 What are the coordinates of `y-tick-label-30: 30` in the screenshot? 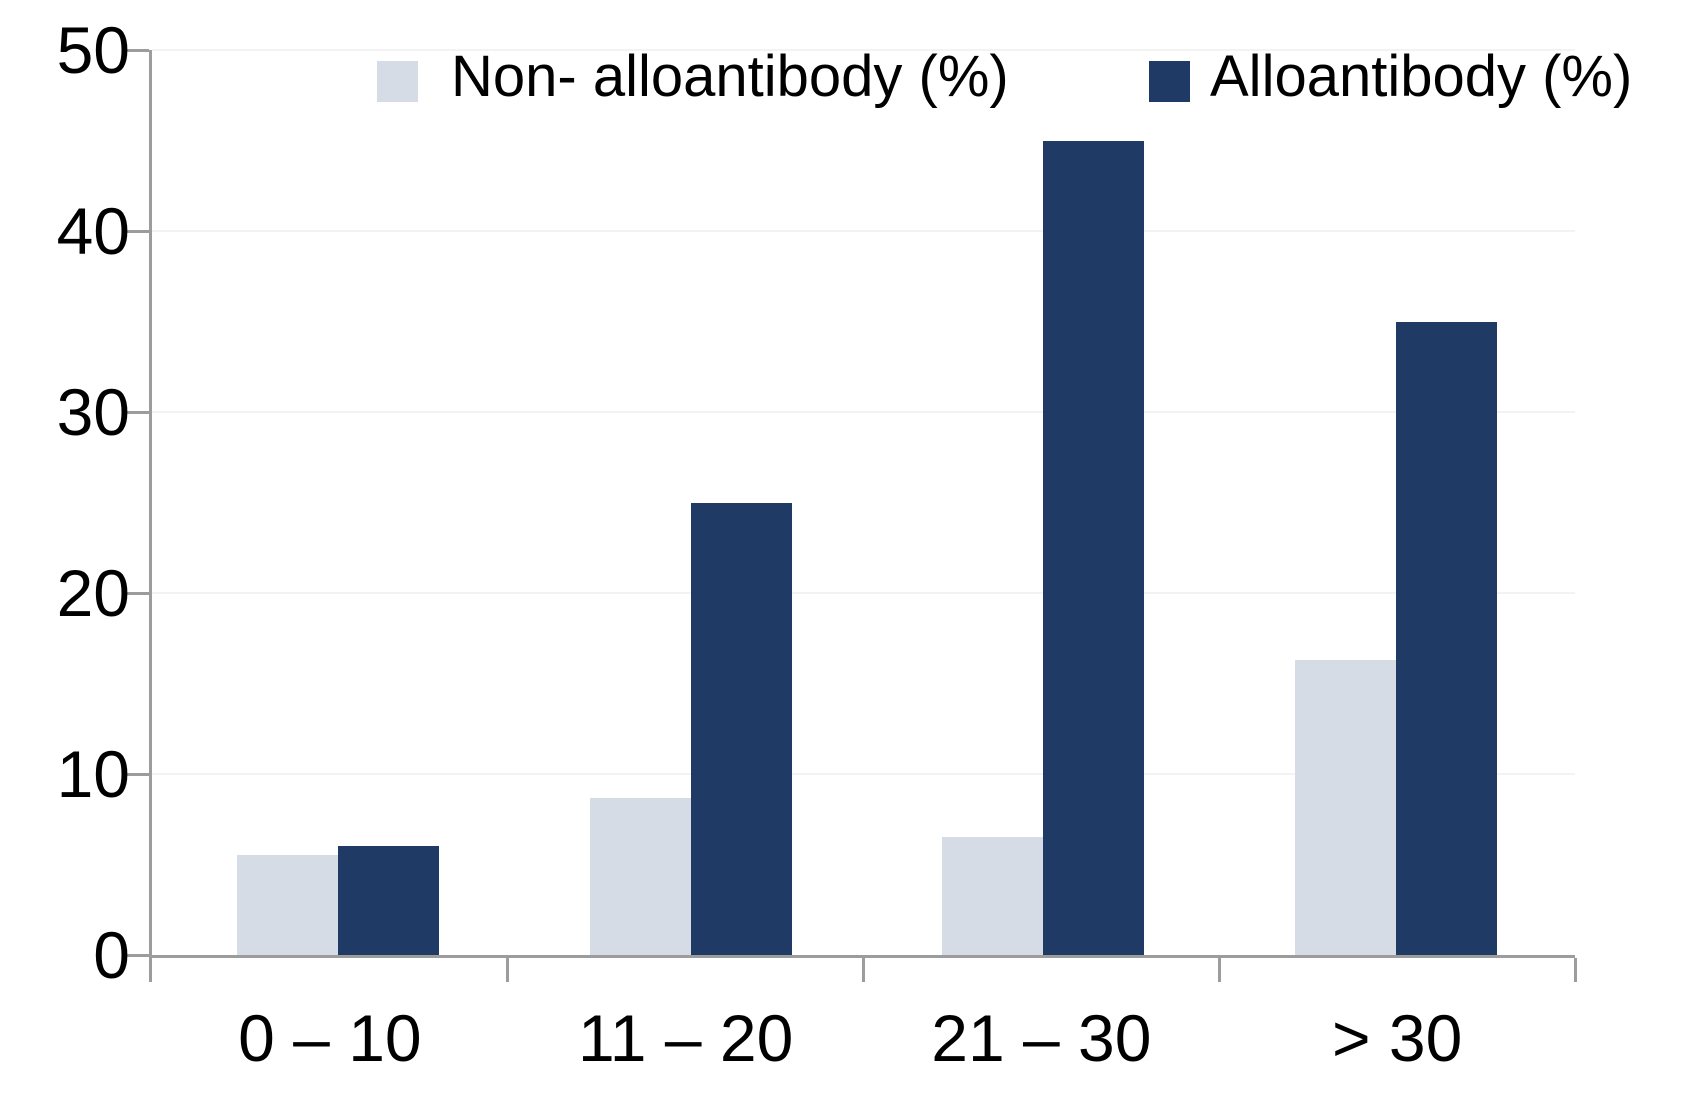 It's located at (93, 412).